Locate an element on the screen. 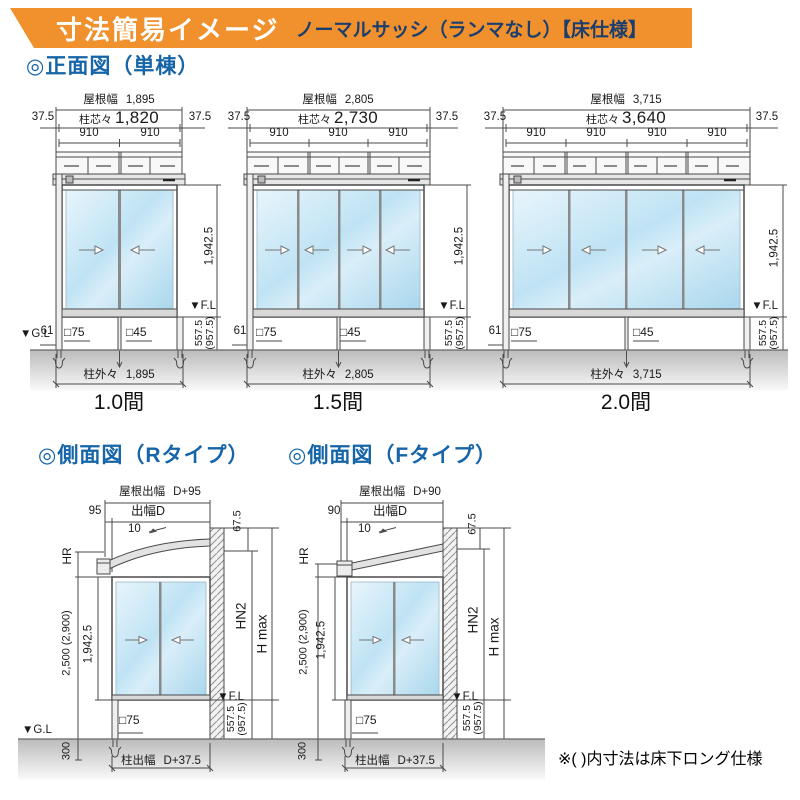 The width and height of the screenshot is (800, 800). front-view-1-drawing is located at coordinates (130, 247).